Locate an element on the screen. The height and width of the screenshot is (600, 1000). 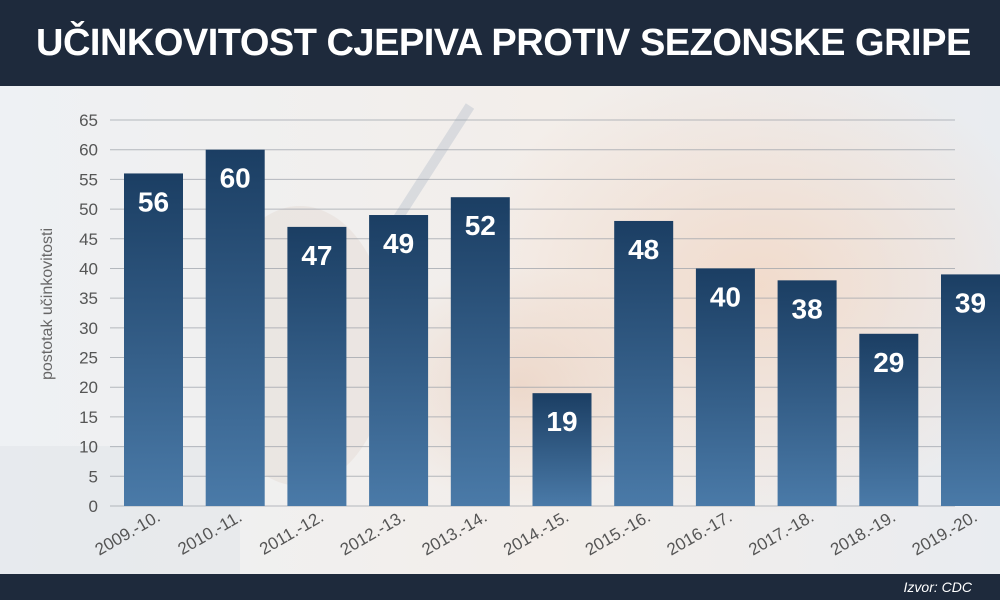
source-note: Izvor: CDC is located at coordinates (937, 587).